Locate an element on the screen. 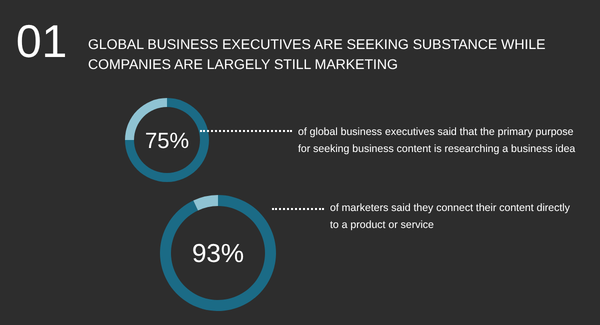 The image size is (600, 325). text: of global business executives said that the primary purpose for seeking business content is researching a business idea is located at coordinates (437, 141).